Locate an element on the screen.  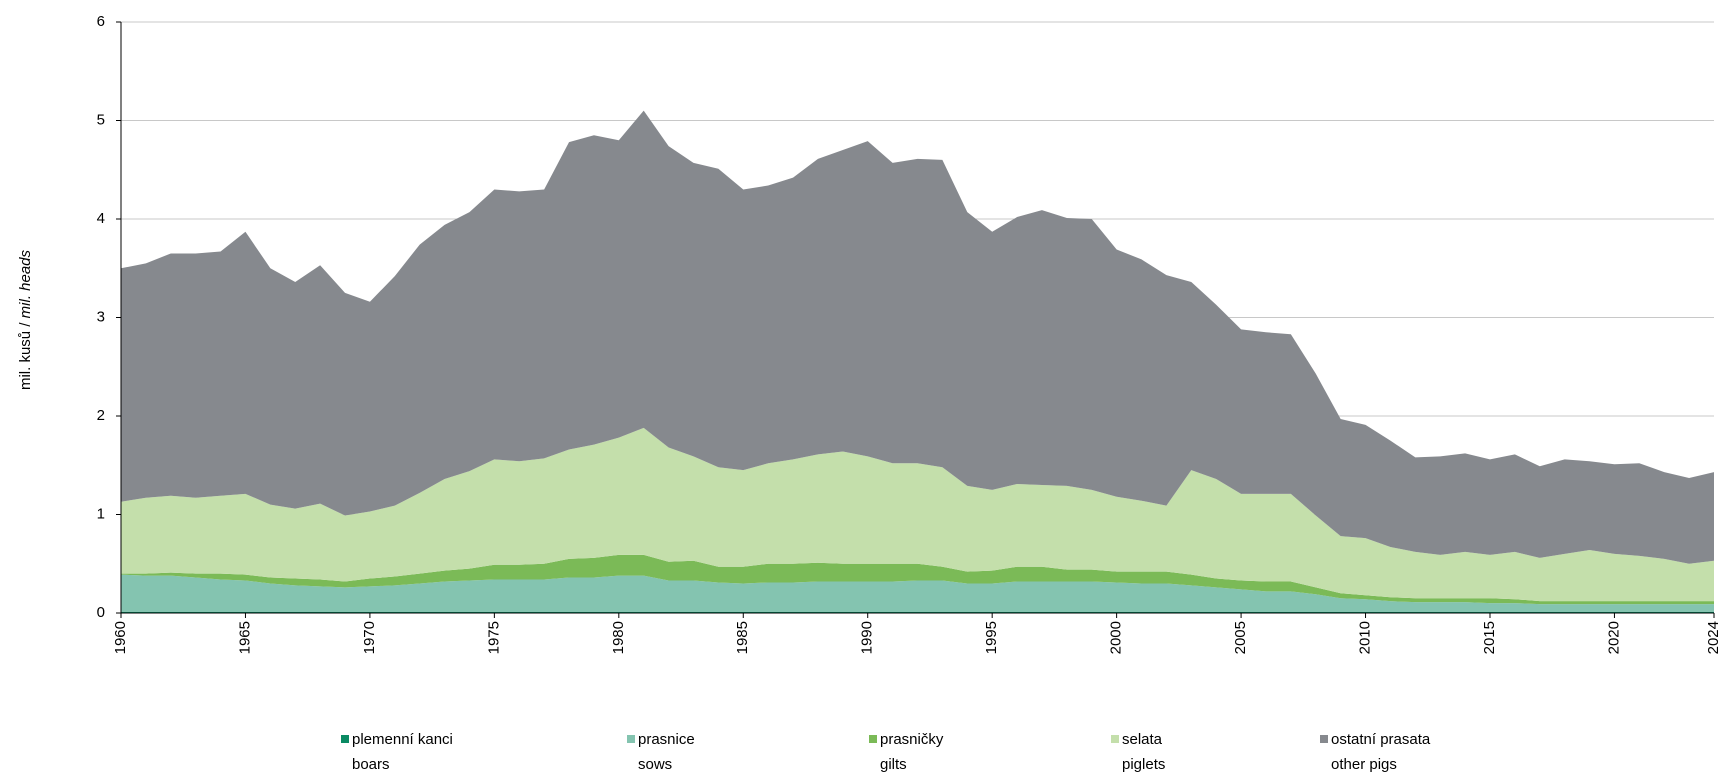
x-tick-label: 2000 is located at coordinates (1116, 637).